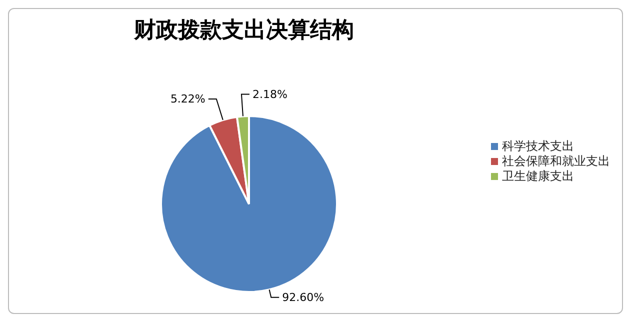 This screenshot has height=322, width=631. Describe the element at coordinates (556, 161) in the screenshot. I see `legend-label: 社会保障和就业支出` at that location.